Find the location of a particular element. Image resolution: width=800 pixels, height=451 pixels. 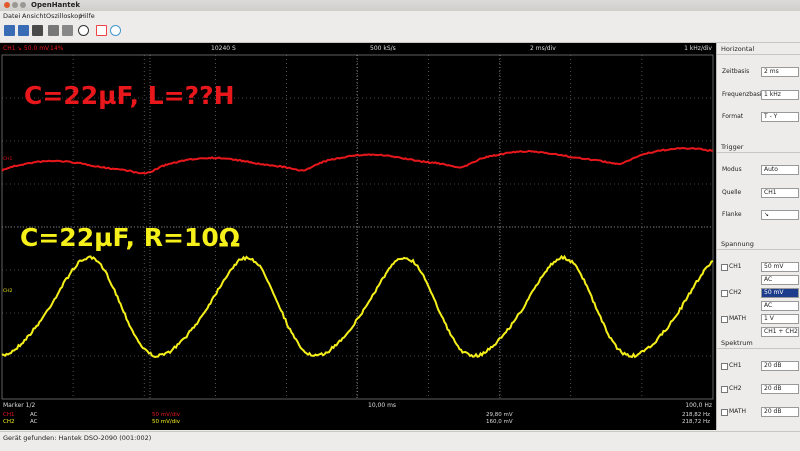

measurement: CH1 is located at coordinates (9, 415).